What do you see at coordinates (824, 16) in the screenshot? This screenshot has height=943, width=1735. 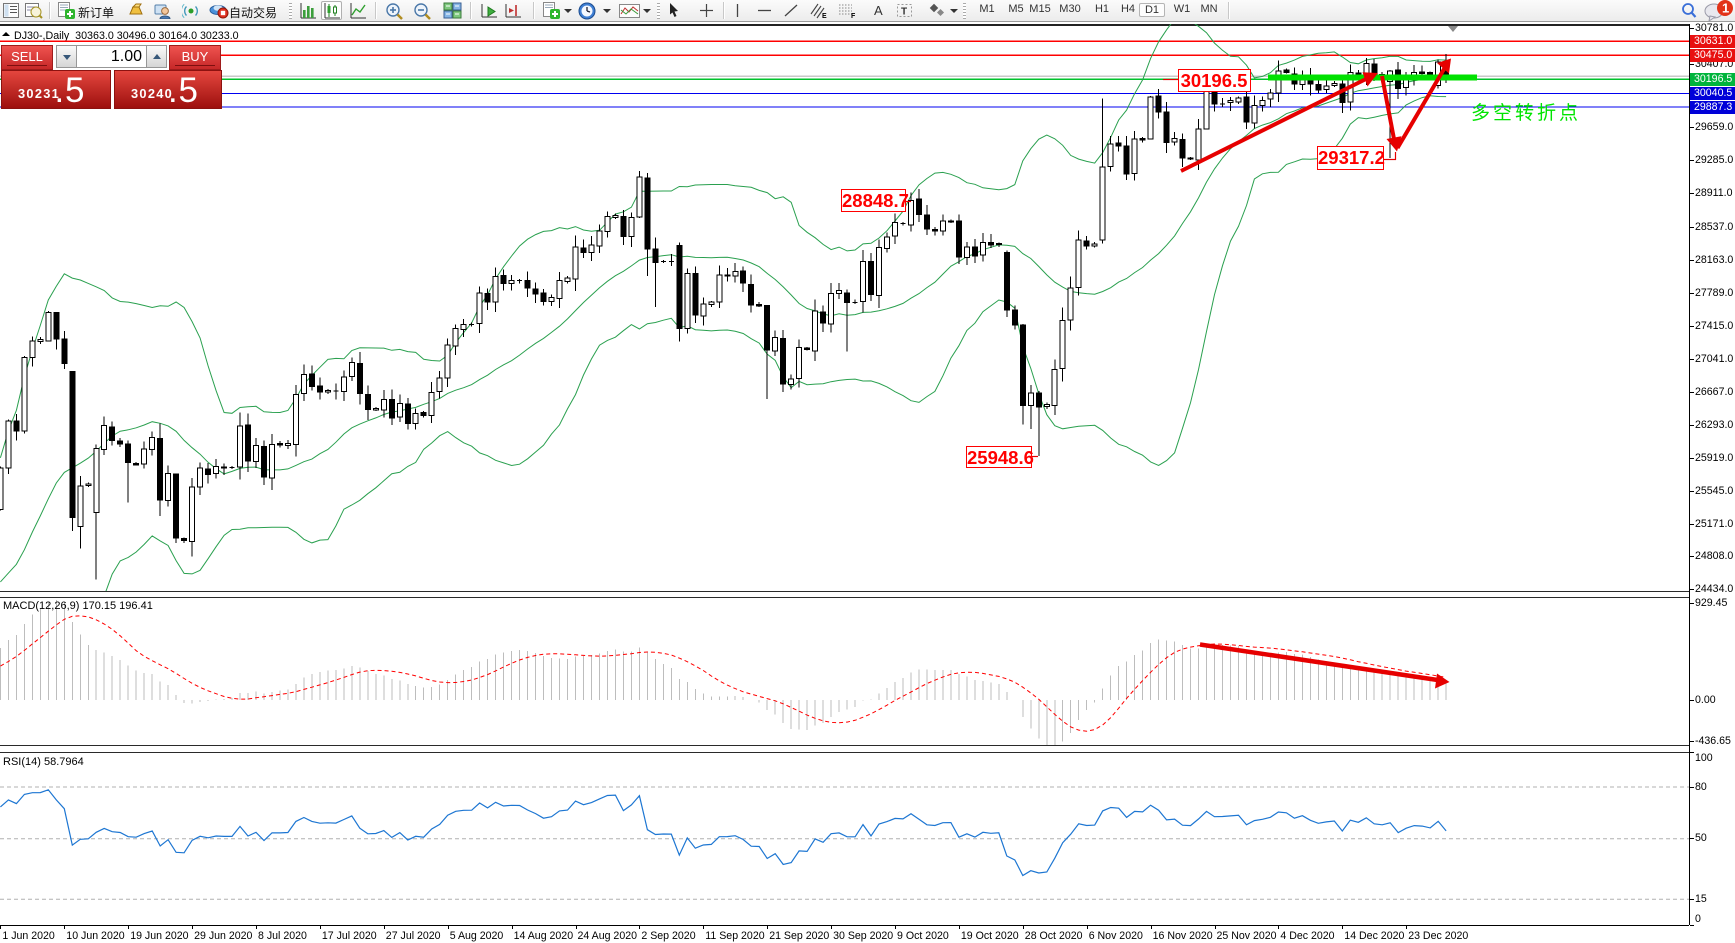 I see `svg-text: E` at bounding box center [824, 16].